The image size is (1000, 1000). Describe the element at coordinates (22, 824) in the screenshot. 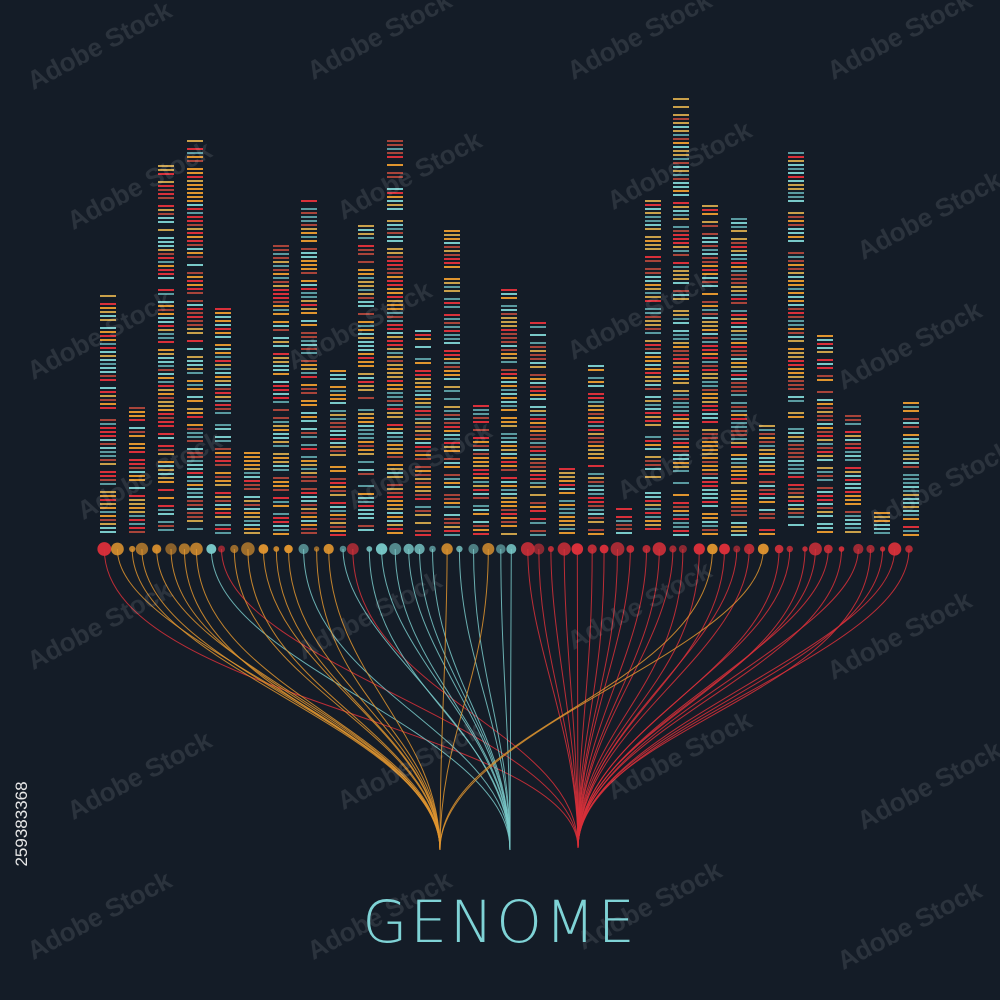

I see `stock-id-label: 259383368` at that location.